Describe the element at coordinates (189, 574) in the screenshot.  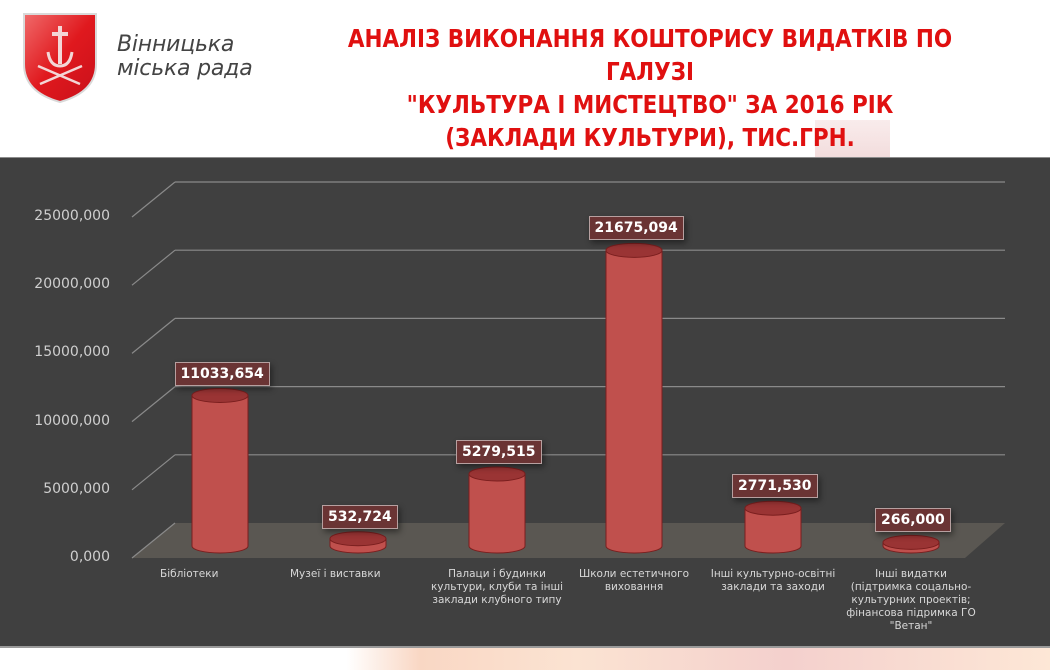
I see `x-tick-label-line: Бібліотеки` at that location.